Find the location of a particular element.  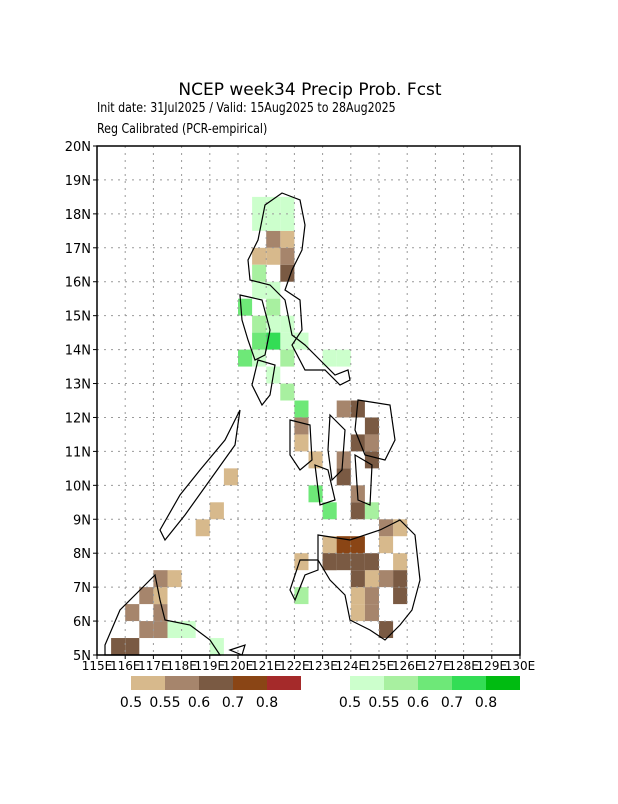

y-tick-label: 15N is located at coordinates (78, 317).